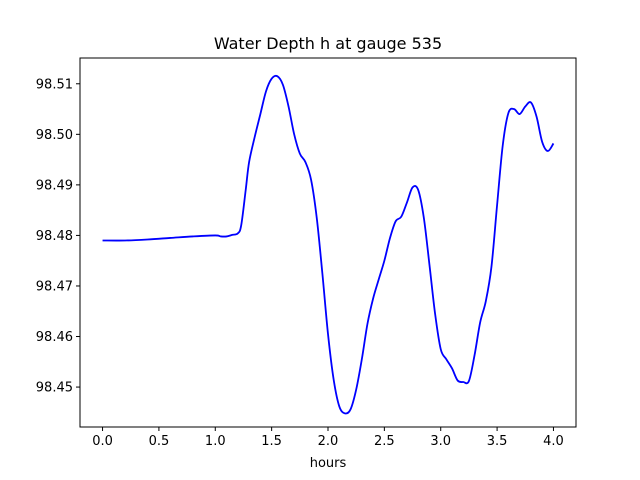 This screenshot has width=640, height=480. I want to click on x-tick-label: 1.5, so click(271, 441).